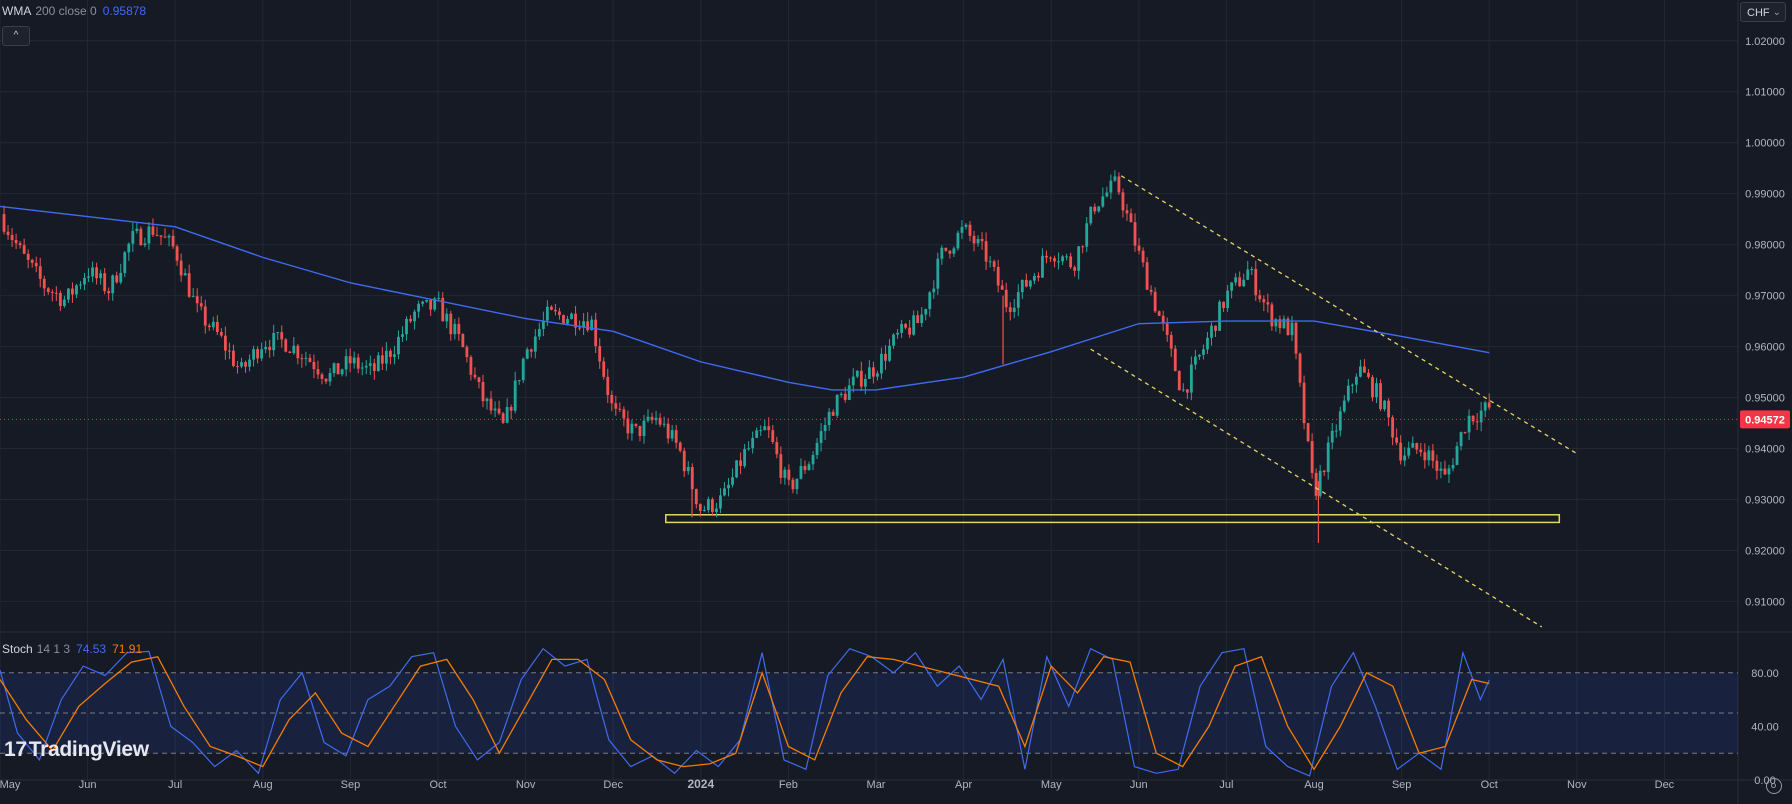 This screenshot has height=804, width=1792. What do you see at coordinates (1774, 786) in the screenshot?
I see `gear-icon` at bounding box center [1774, 786].